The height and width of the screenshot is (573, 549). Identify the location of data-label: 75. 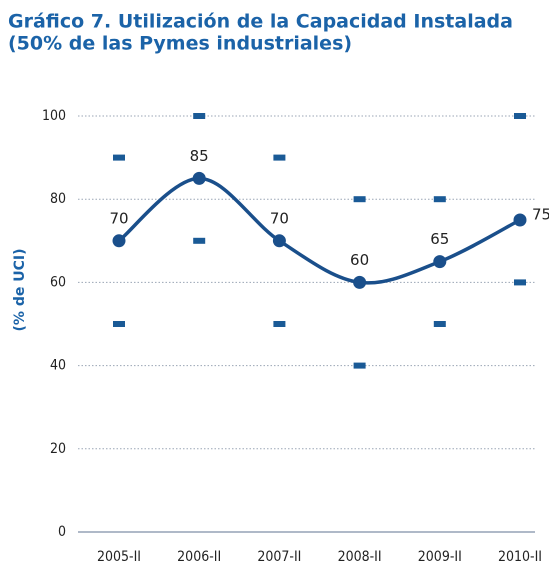
(540, 215).